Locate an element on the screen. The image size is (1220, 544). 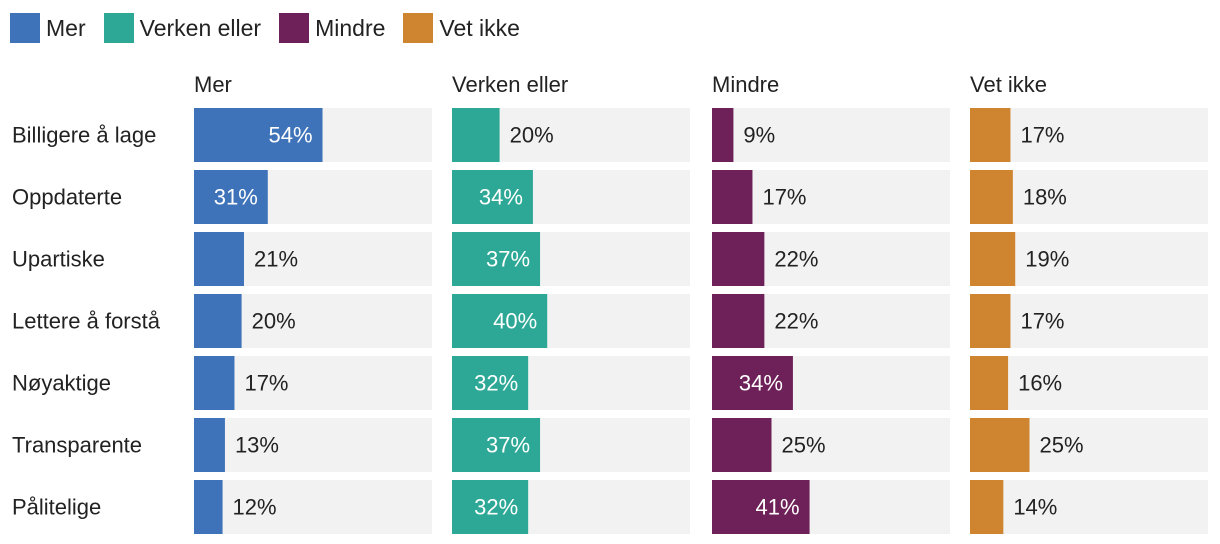
data-label: 9% is located at coordinates (759, 135).